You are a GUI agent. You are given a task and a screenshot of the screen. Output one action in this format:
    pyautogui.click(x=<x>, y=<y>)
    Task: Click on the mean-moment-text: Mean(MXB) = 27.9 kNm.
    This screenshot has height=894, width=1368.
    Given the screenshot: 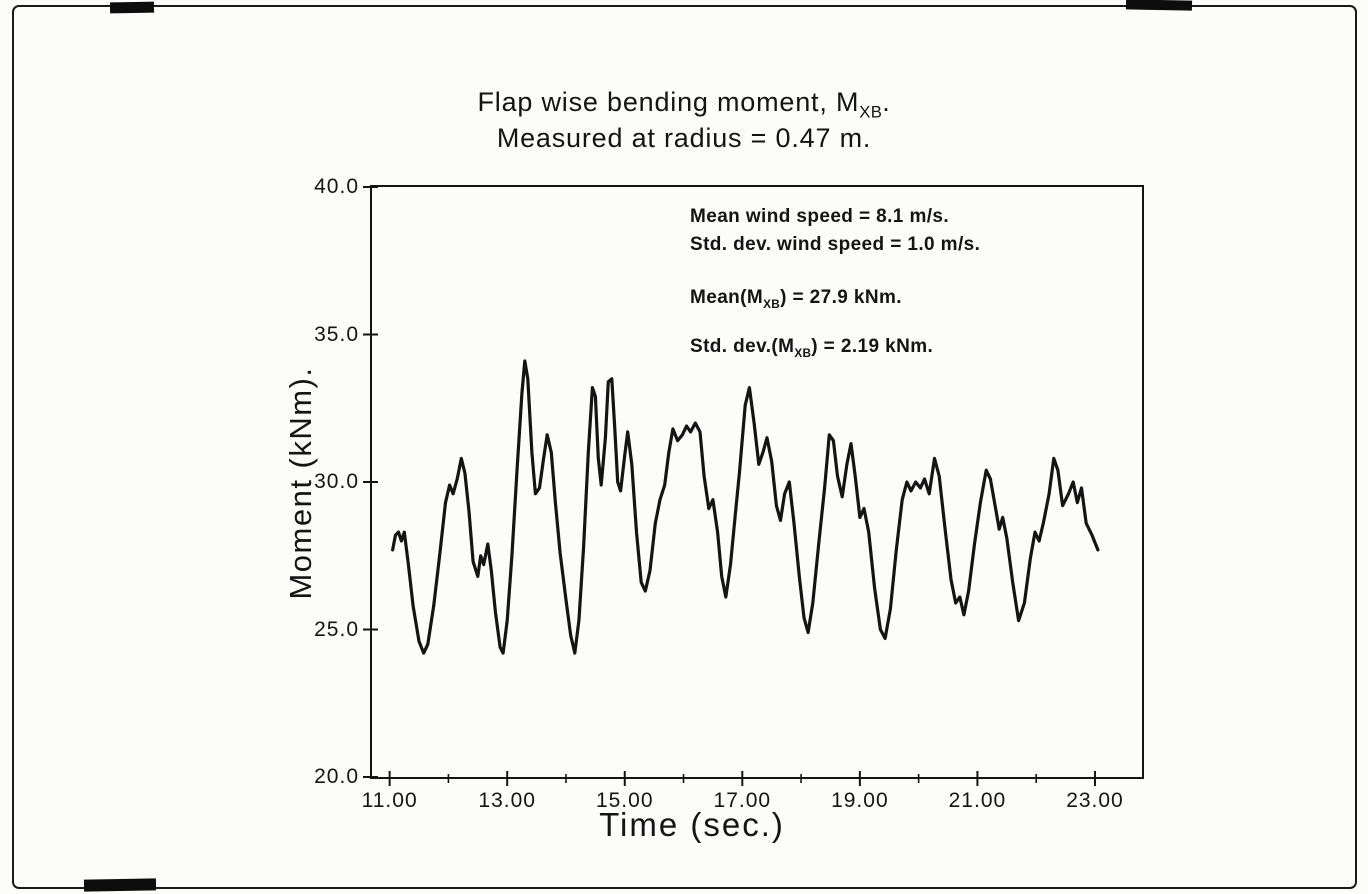 What is the action you would take?
    pyautogui.click(x=835, y=298)
    